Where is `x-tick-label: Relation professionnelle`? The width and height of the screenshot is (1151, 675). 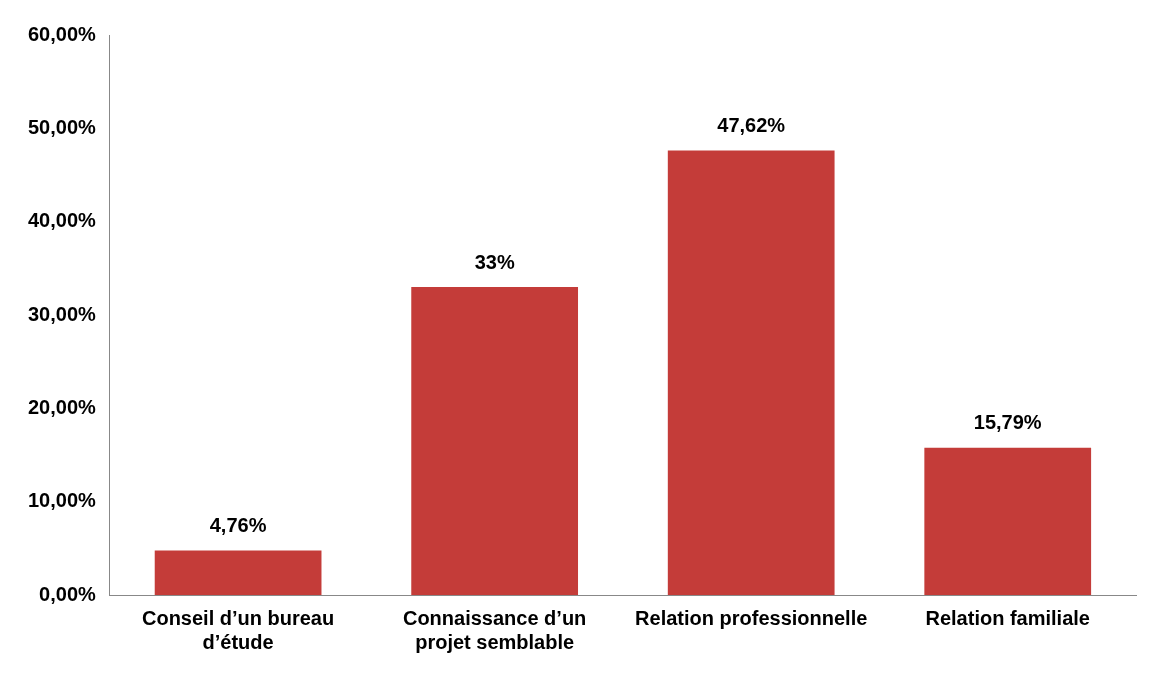
x-tick-label: Relation professionnelle is located at coordinates (751, 617).